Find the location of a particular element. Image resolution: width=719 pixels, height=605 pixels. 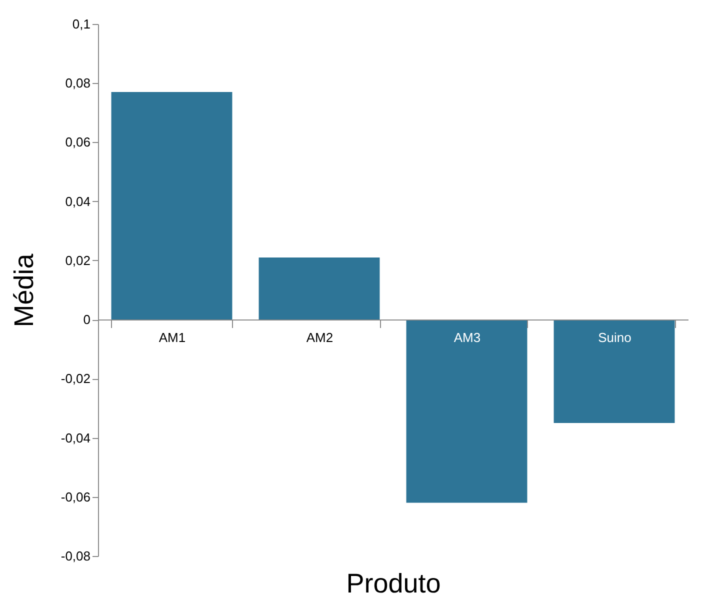

x-tick-label: AM2 is located at coordinates (320, 338).